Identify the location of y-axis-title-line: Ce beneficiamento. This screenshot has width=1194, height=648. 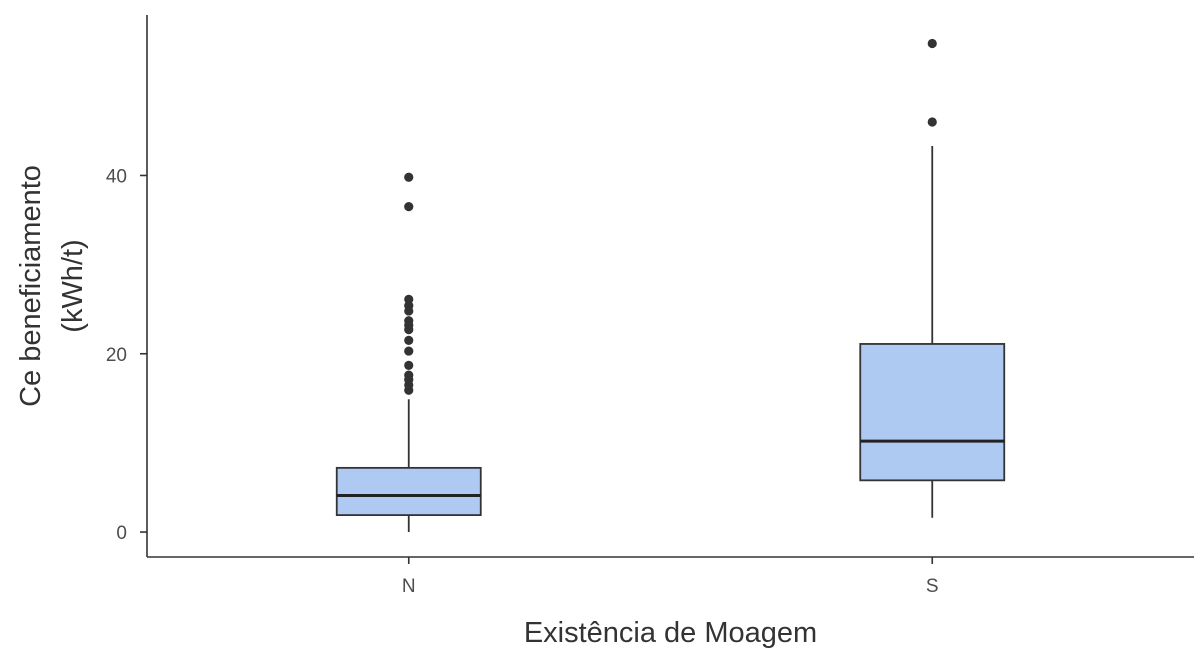
(31, 286).